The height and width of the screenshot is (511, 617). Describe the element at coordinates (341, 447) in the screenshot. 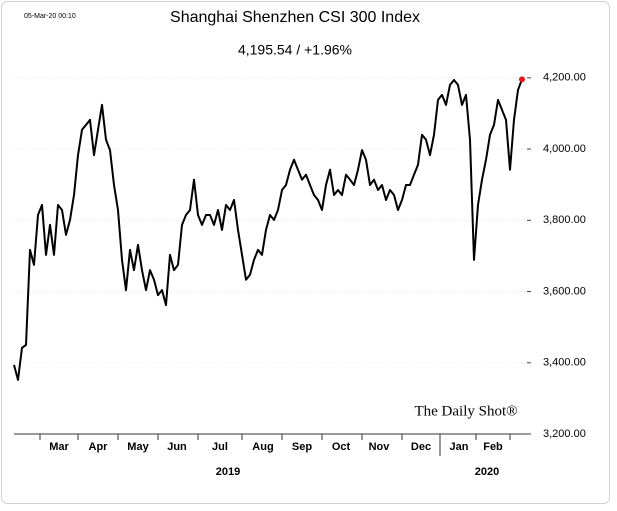

I see `x-tick-label: Oct` at that location.